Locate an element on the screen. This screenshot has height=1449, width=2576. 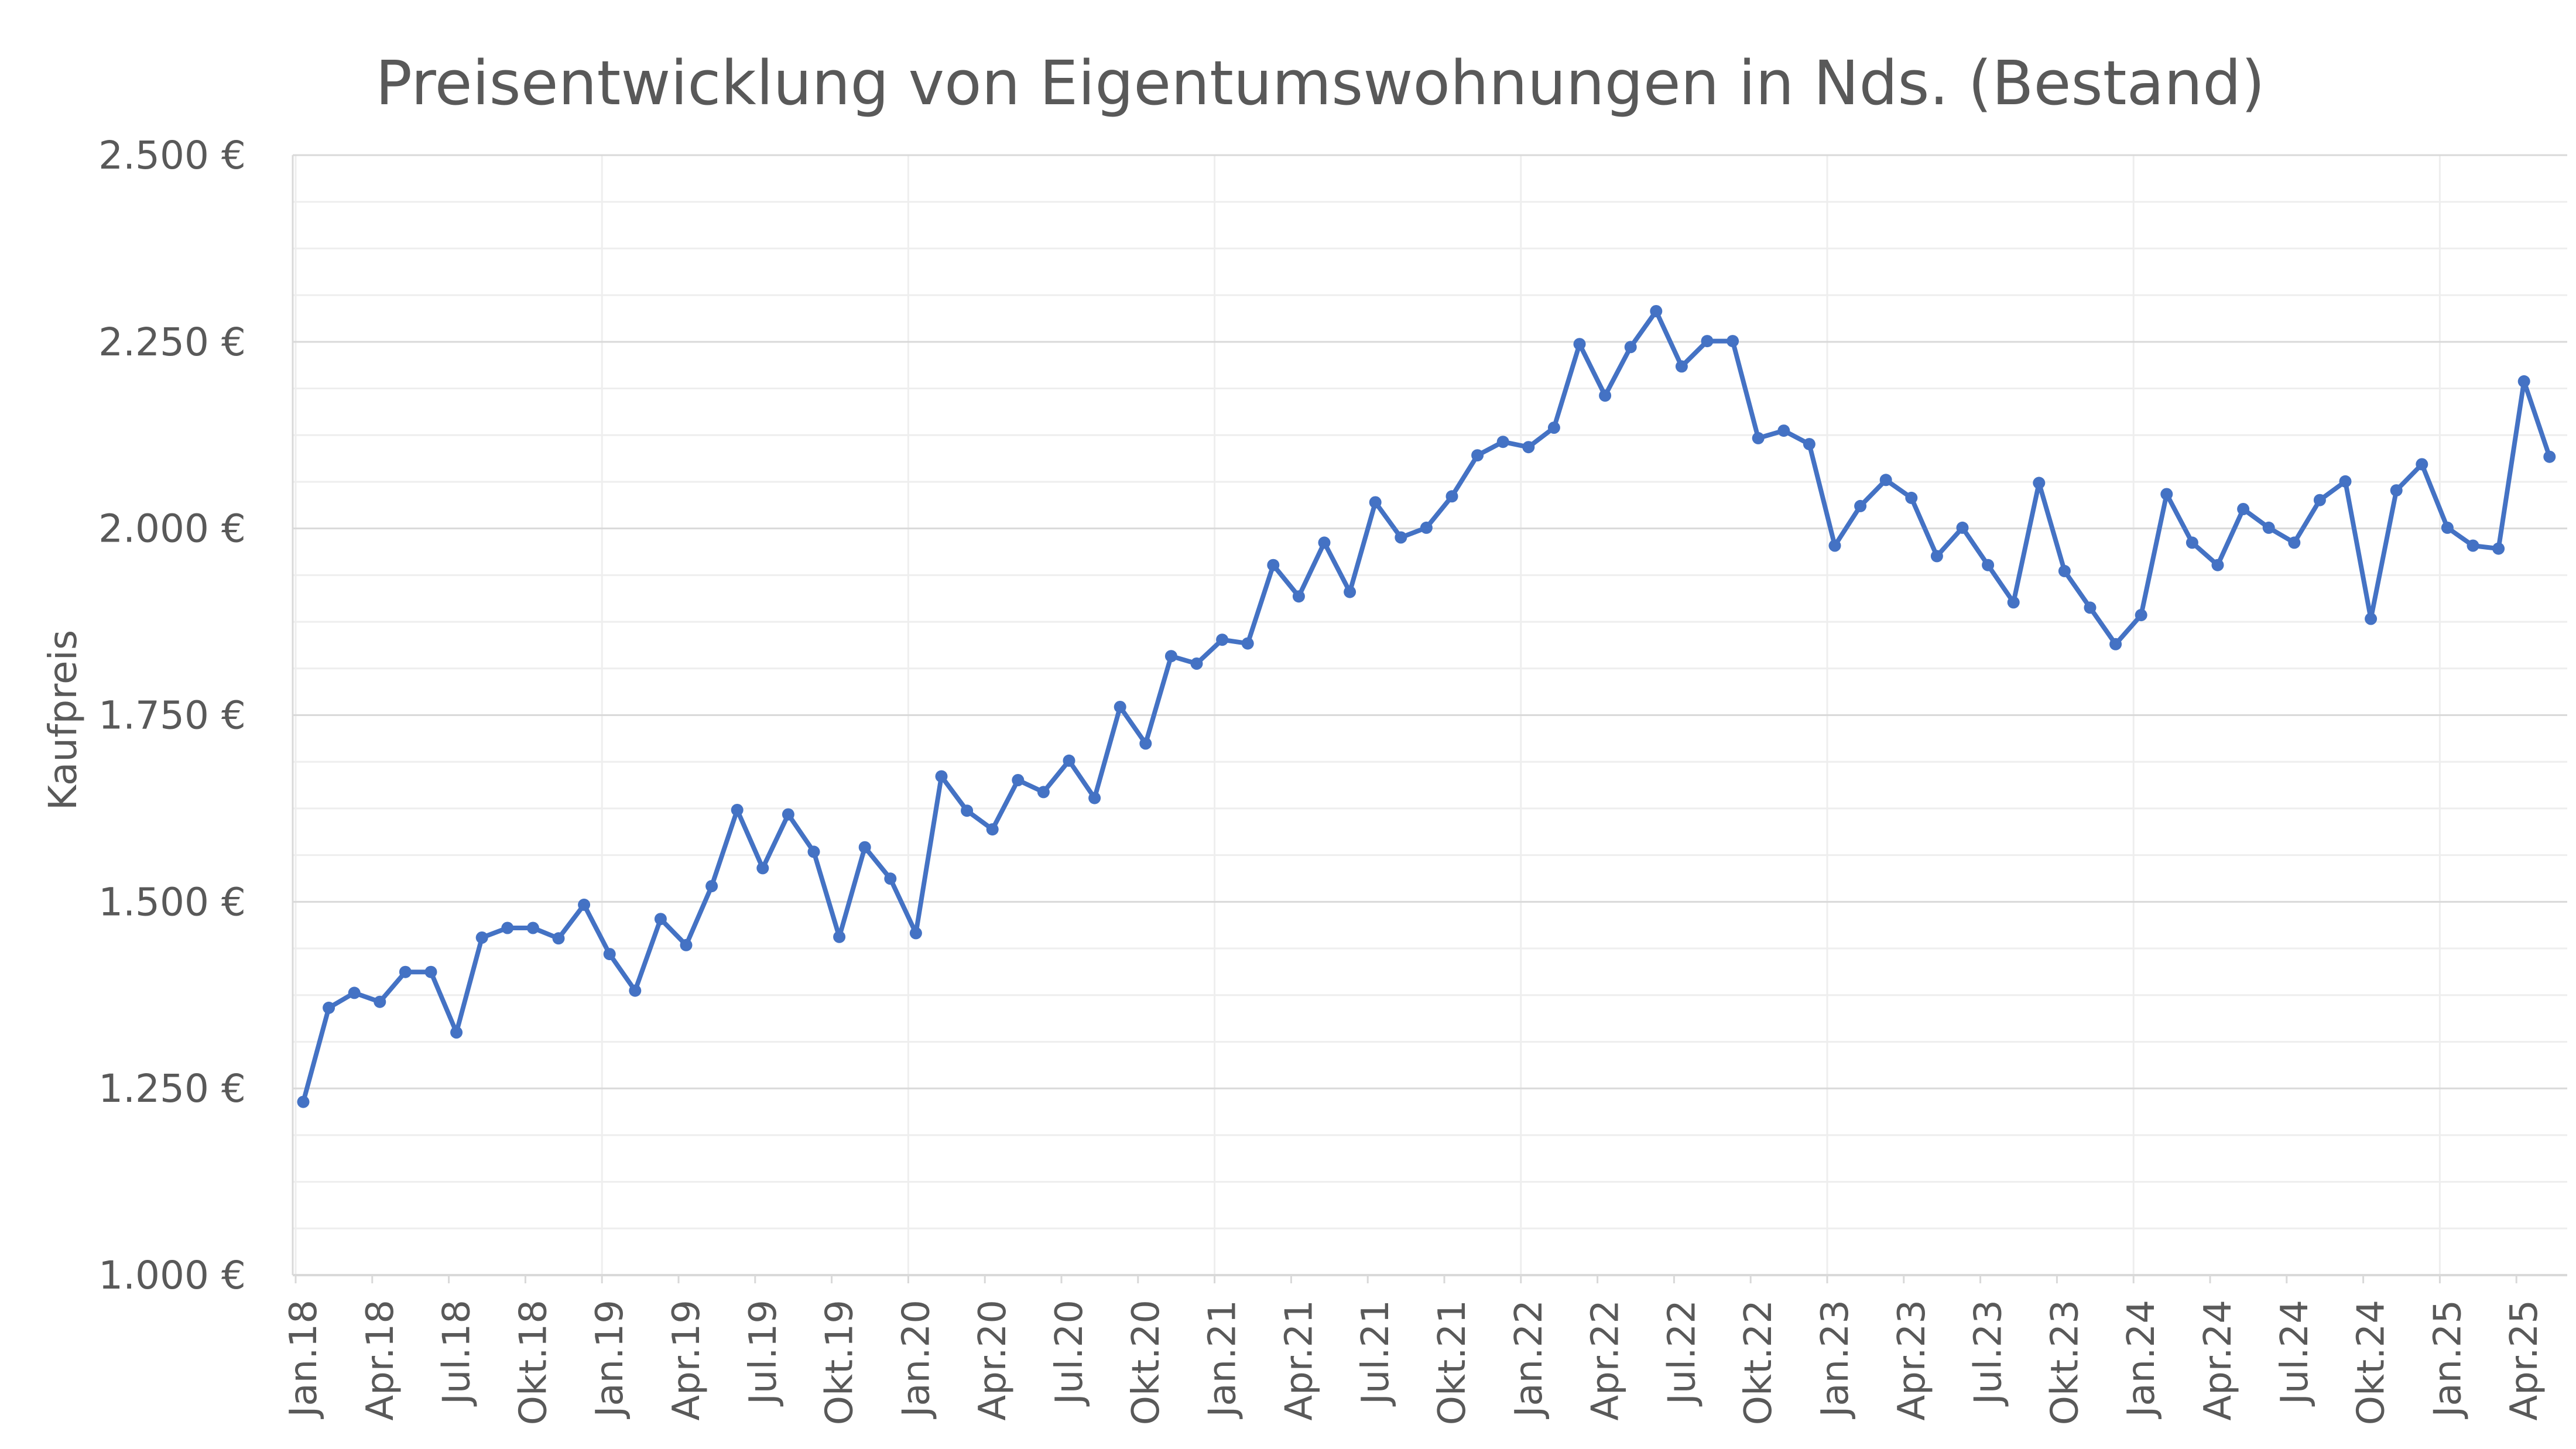
x-tick-label: Jul.18 is located at coordinates (457, 1353).